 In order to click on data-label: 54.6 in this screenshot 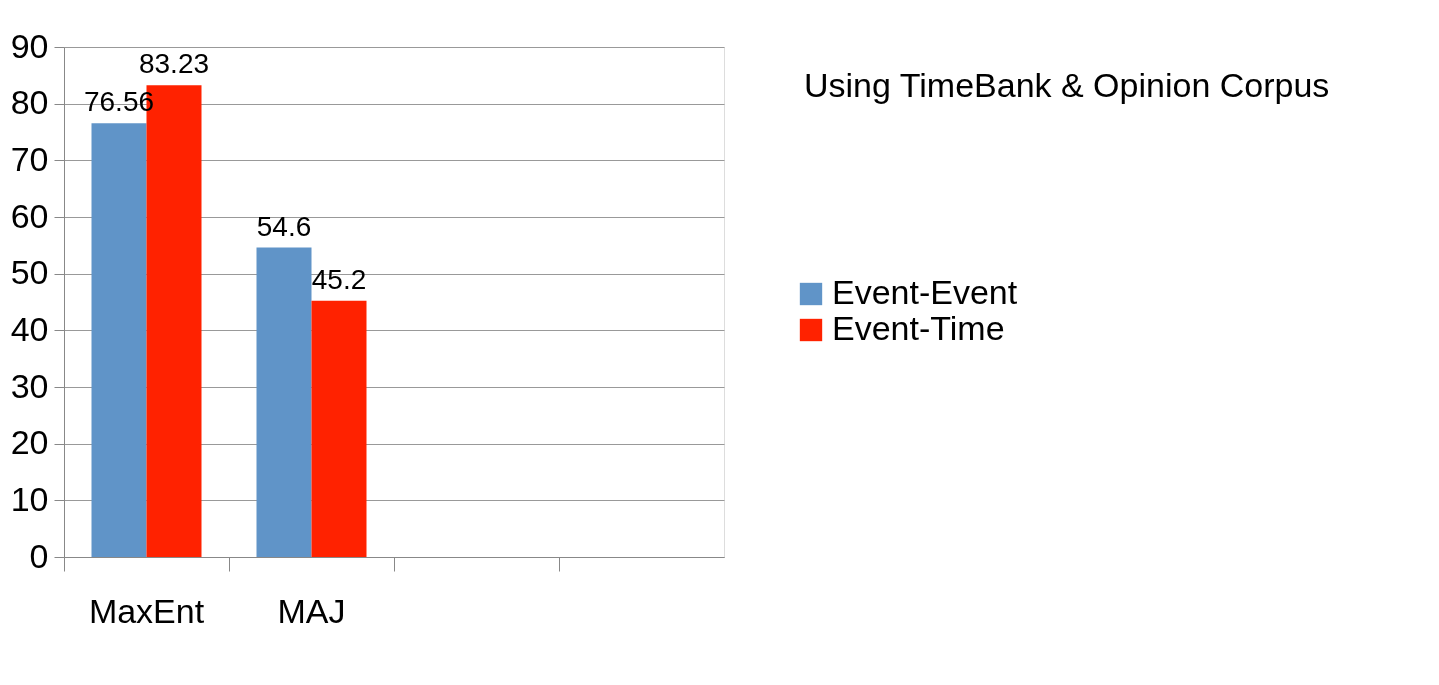, I will do `click(284, 226)`.